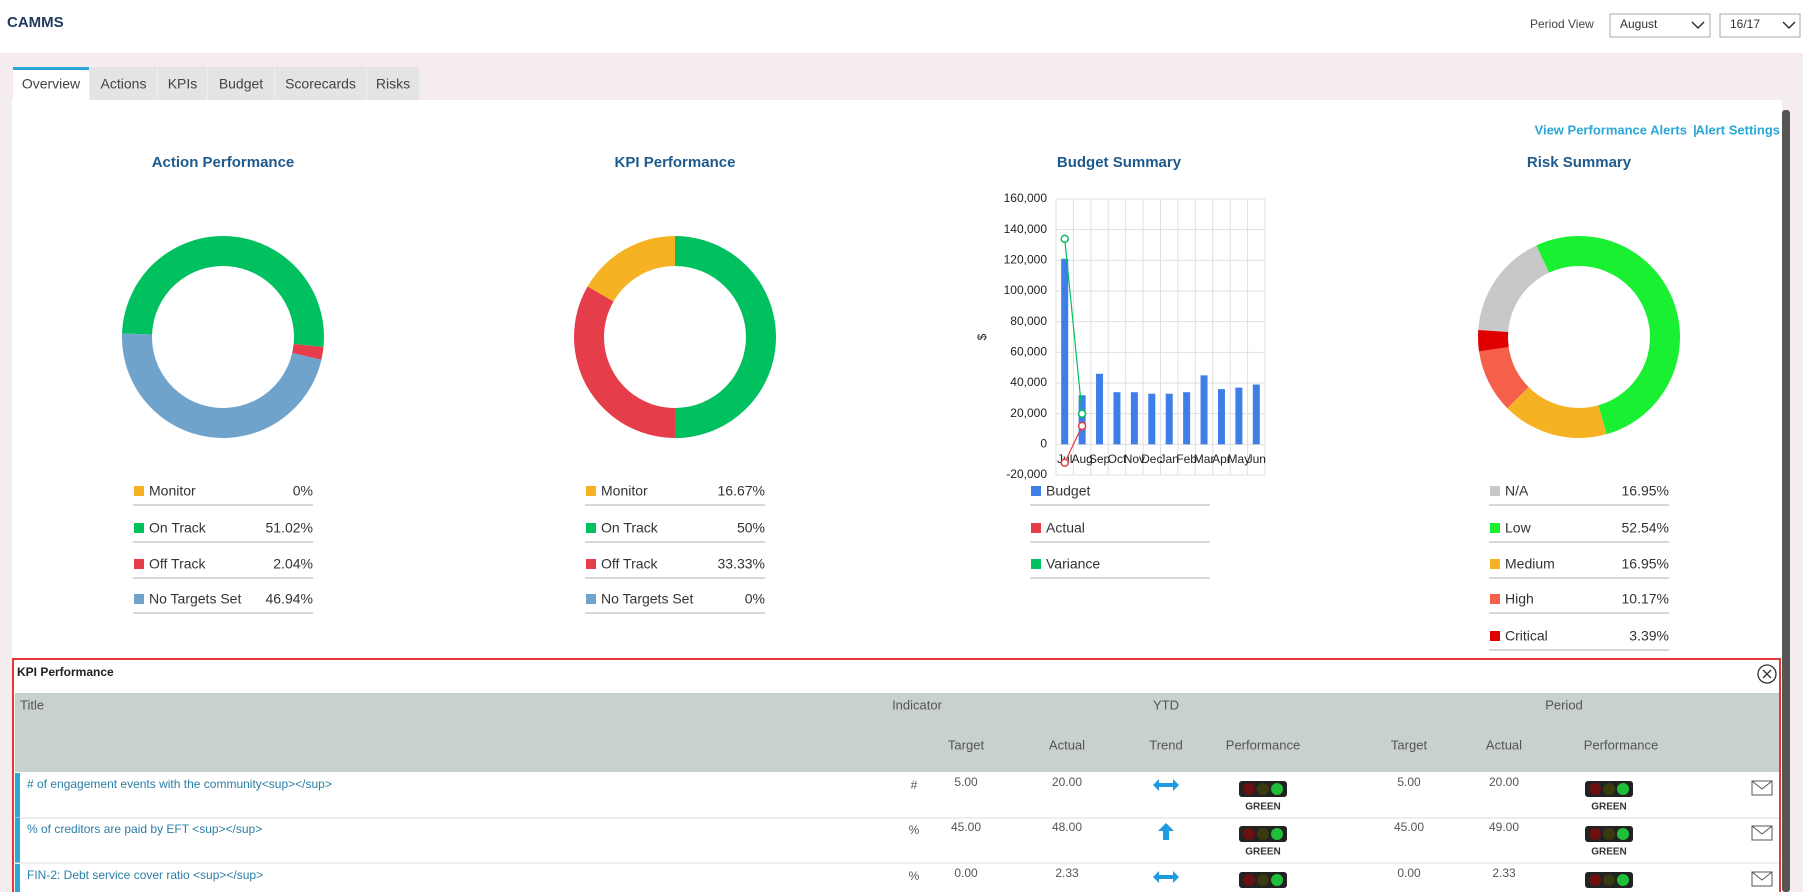 This screenshot has height=892, width=1803. Describe the element at coordinates (1186, 459) in the screenshot. I see `x-tick-label: Feb` at that location.